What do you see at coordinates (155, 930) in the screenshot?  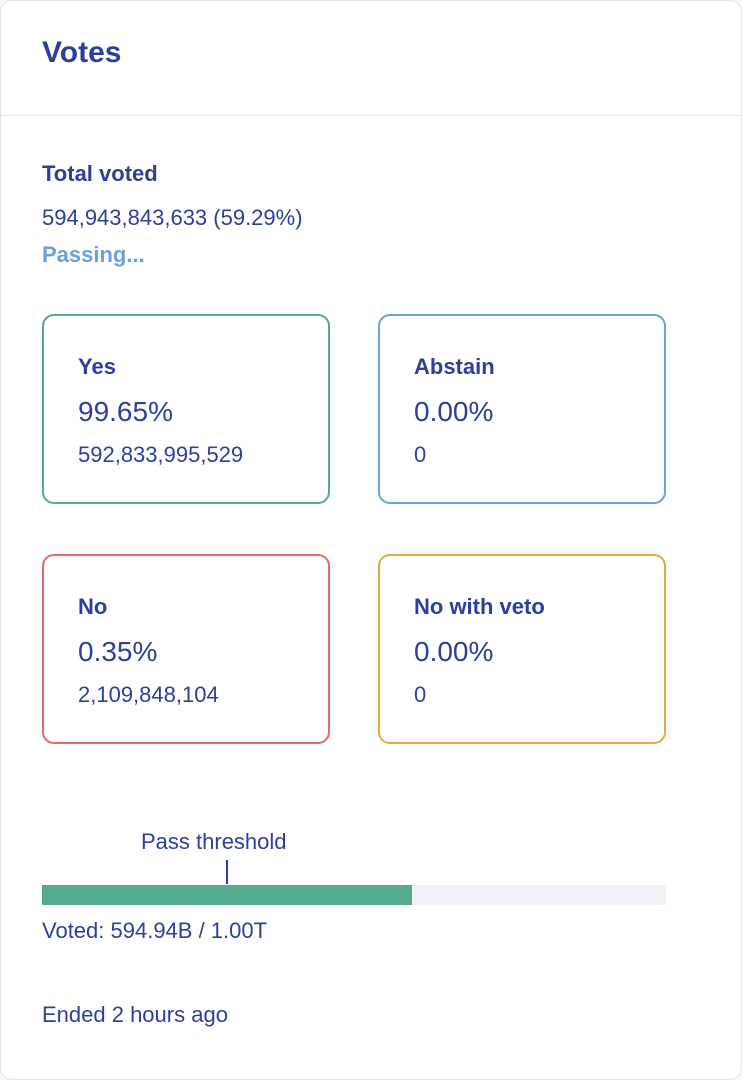 I see `voted-summary: Voted: 594.94B / 1.00T` at bounding box center [155, 930].